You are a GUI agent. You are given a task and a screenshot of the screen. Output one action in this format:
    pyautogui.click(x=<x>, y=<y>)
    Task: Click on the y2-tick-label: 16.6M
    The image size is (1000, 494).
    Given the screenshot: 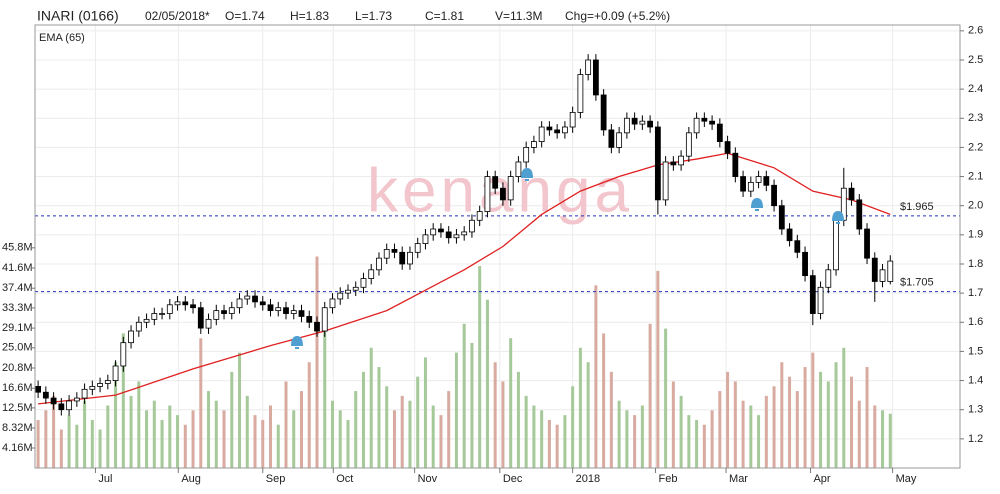 What is the action you would take?
    pyautogui.click(x=17, y=388)
    